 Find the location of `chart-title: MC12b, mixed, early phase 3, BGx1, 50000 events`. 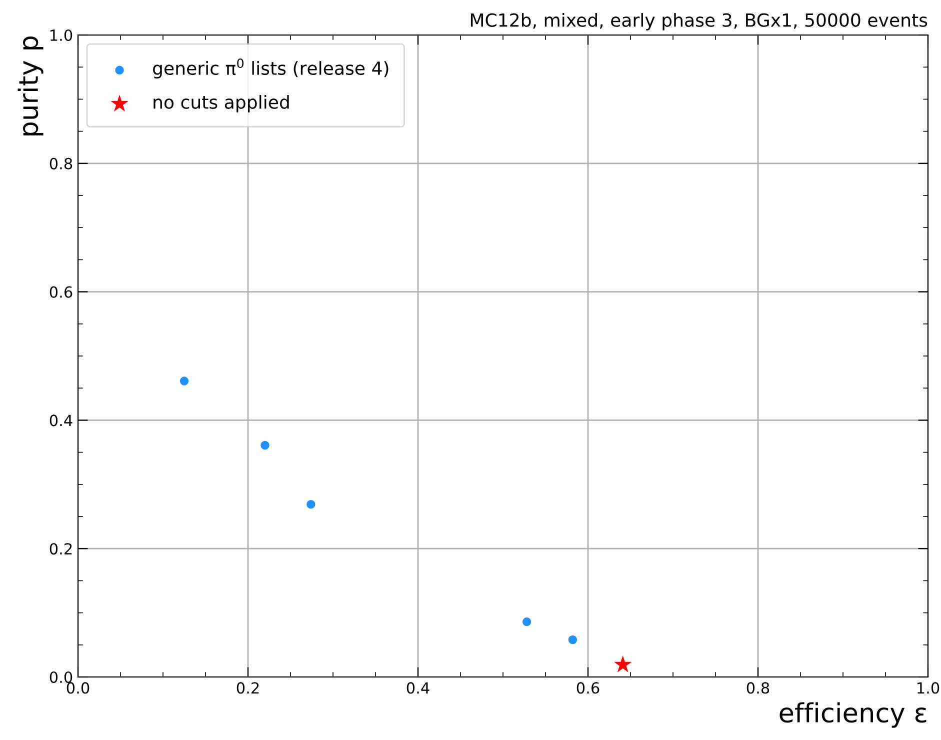

chart-title: MC12b, mixed, early phase 3, BGx1, 50000 events is located at coordinates (699, 21).